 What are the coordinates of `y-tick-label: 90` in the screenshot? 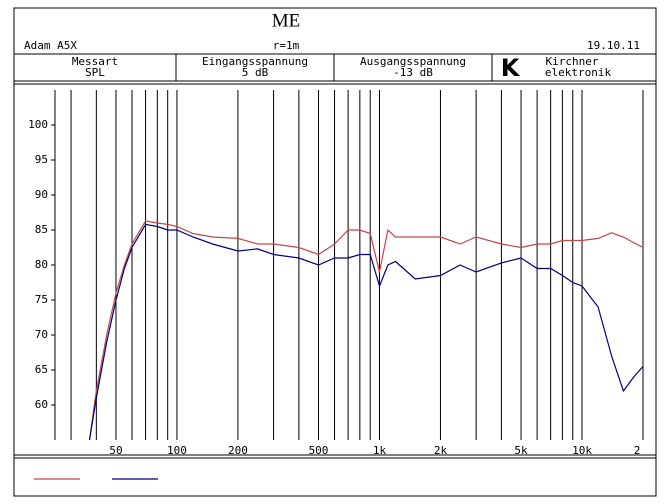 It's located at (41, 194).